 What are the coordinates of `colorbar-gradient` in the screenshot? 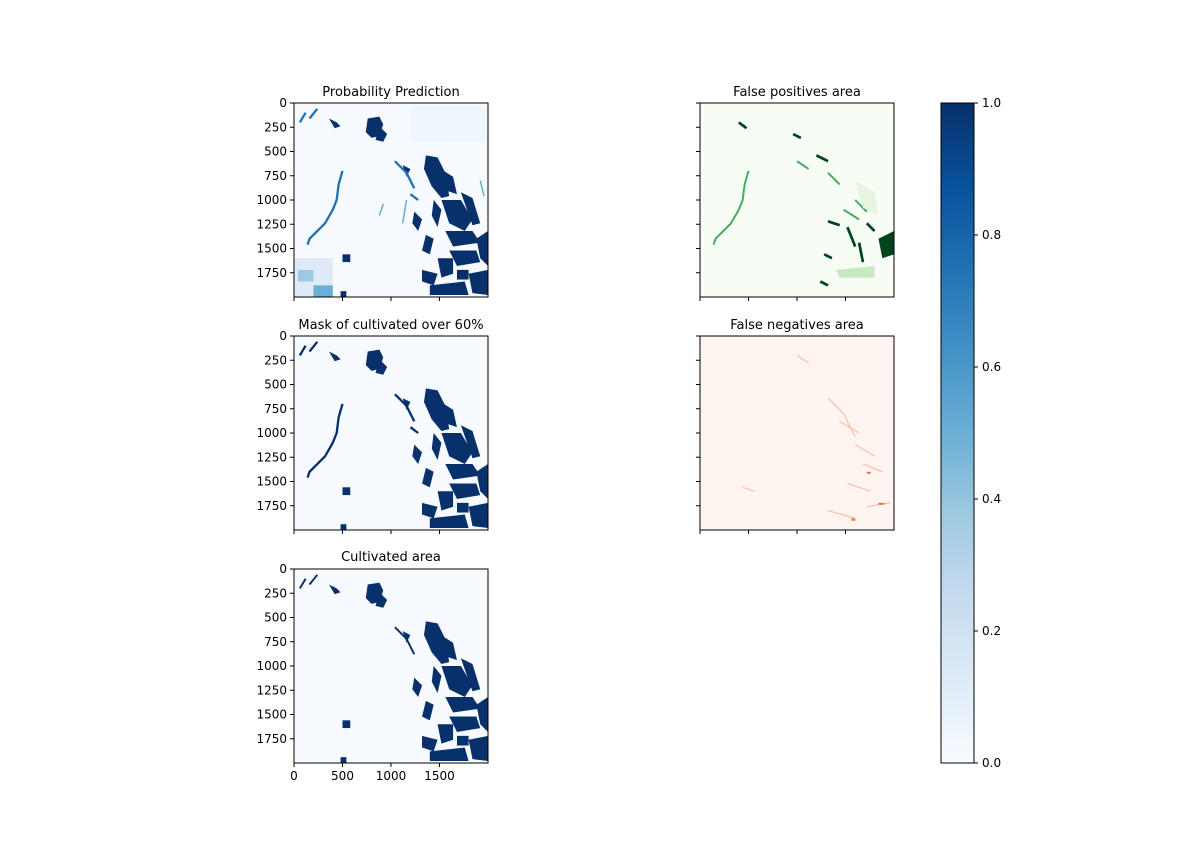 It's located at (957, 433).